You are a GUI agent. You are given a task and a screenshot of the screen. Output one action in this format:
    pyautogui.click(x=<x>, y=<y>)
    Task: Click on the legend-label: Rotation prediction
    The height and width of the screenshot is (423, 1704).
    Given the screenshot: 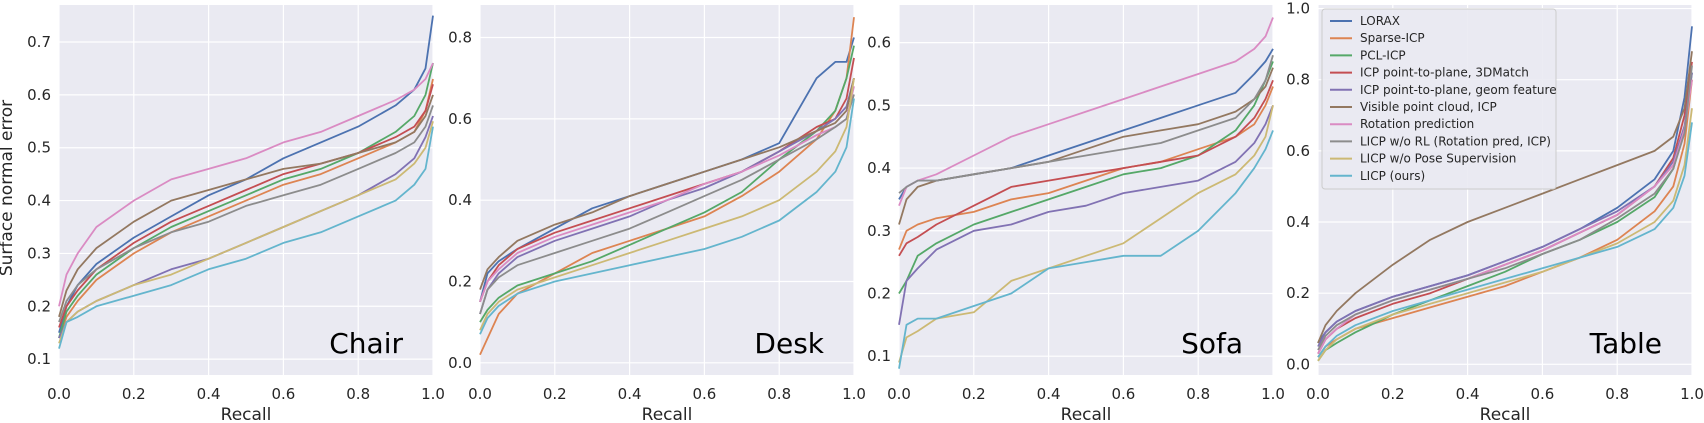 What is the action you would take?
    pyautogui.click(x=1417, y=124)
    